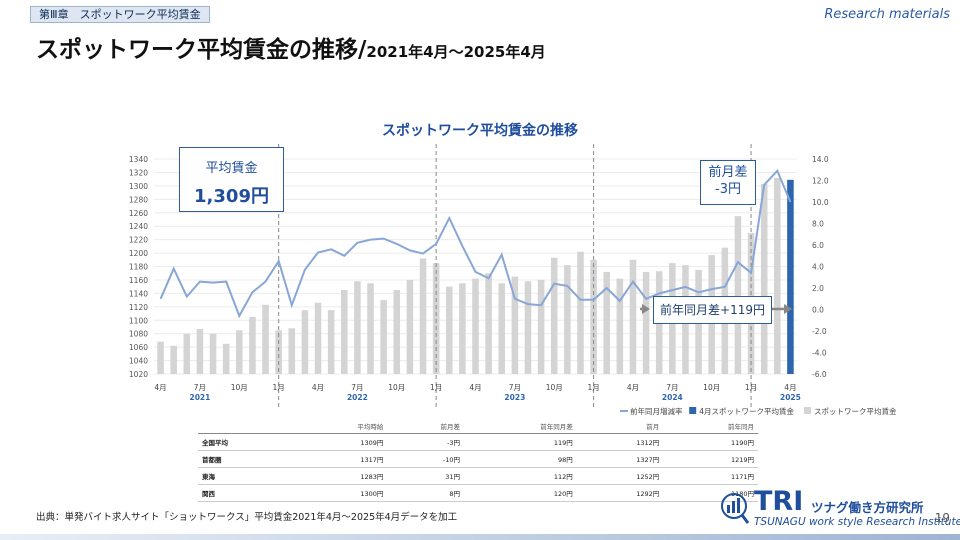 This screenshot has width=960, height=540. Describe the element at coordinates (425, 442) in the screenshot. I see `table-cell: -3円` at that location.